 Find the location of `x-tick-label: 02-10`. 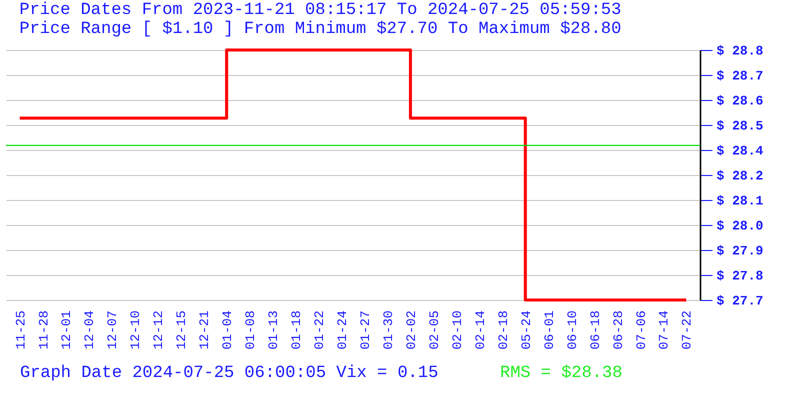

x-tick-label: 02-10 is located at coordinates (457, 330).